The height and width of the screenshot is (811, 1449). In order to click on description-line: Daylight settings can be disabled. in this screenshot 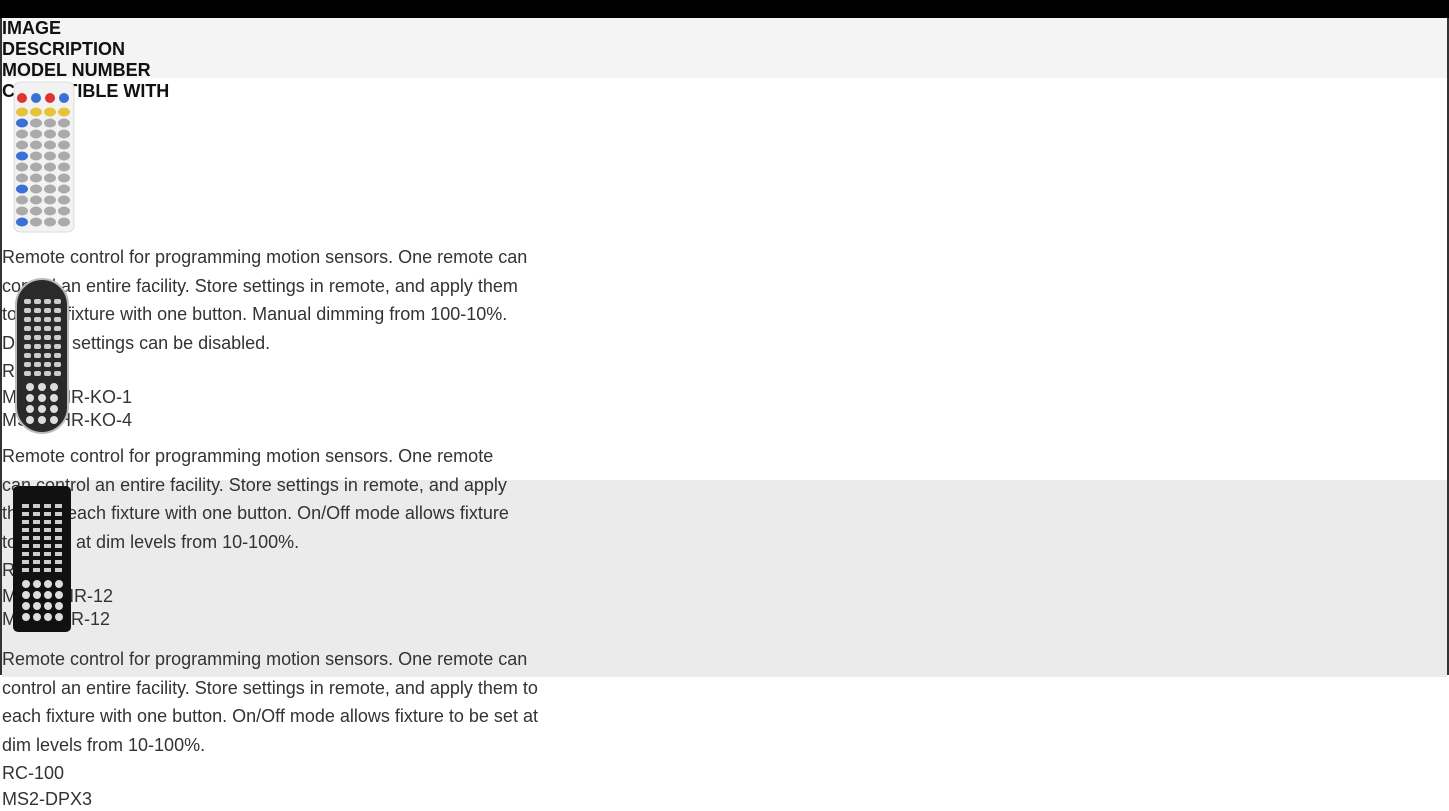, I will do `click(136, 342)`.